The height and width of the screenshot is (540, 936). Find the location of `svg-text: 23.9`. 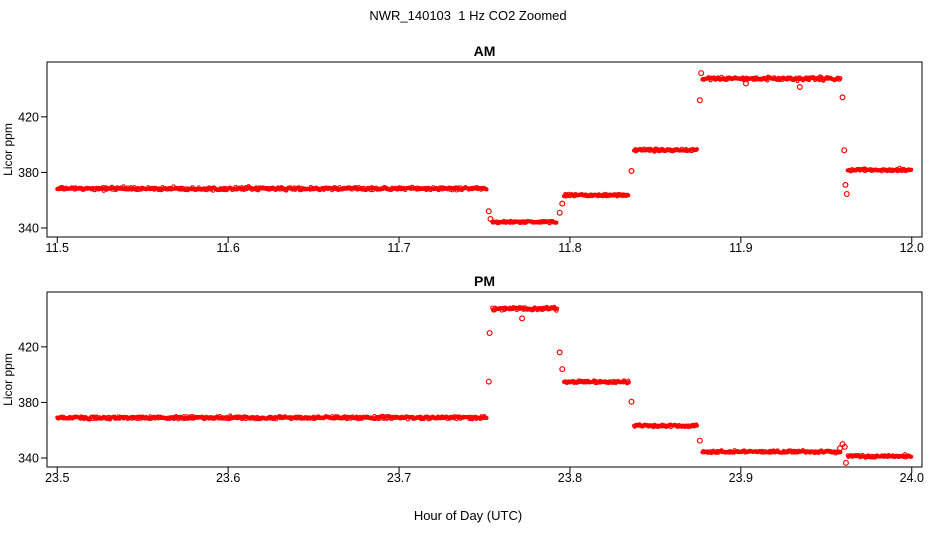

svg-text: 23.9 is located at coordinates (741, 478).